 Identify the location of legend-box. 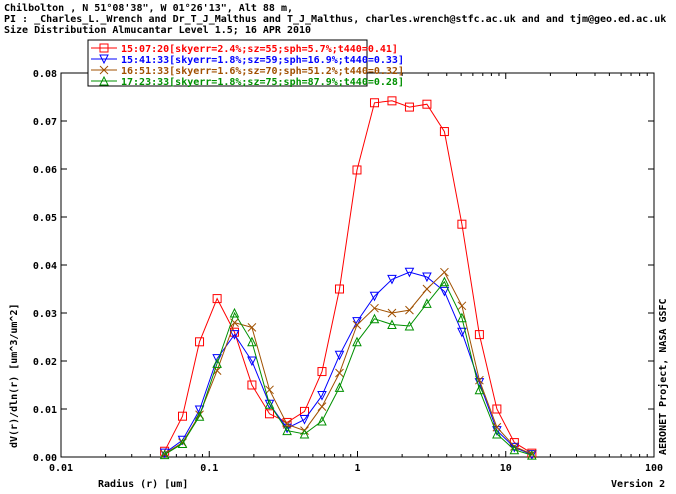
(227, 63).